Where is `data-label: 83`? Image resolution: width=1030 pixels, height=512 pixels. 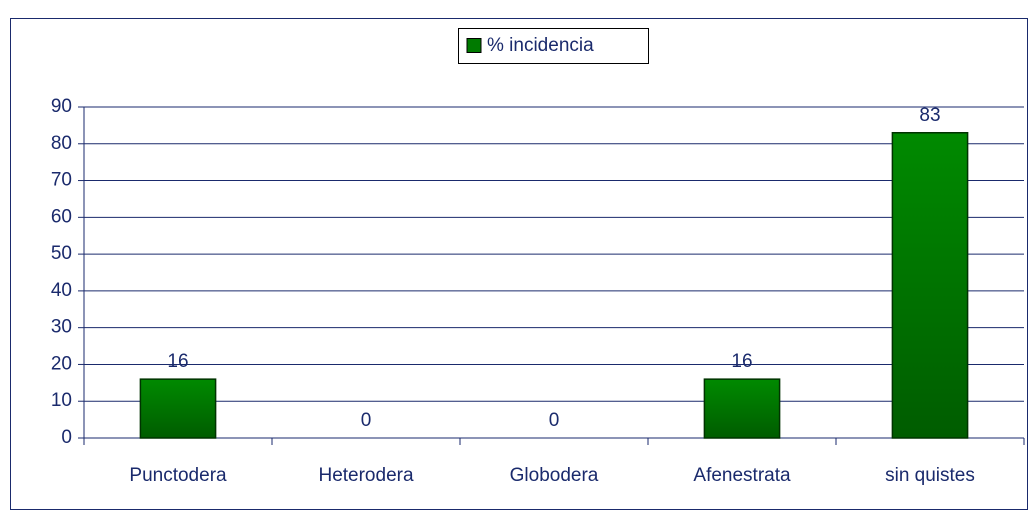
data-label: 83 is located at coordinates (929, 115).